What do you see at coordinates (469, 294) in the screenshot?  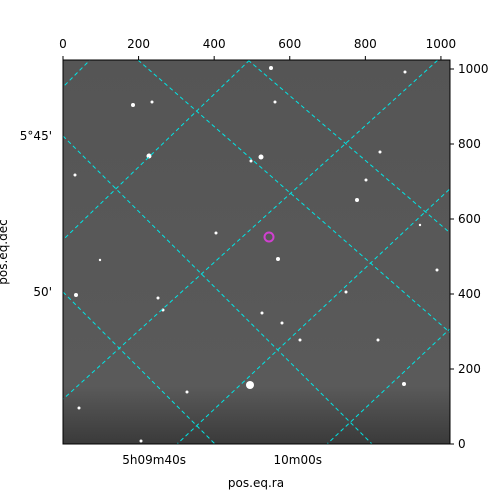 I see `y-tick-label: 400` at bounding box center [469, 294].